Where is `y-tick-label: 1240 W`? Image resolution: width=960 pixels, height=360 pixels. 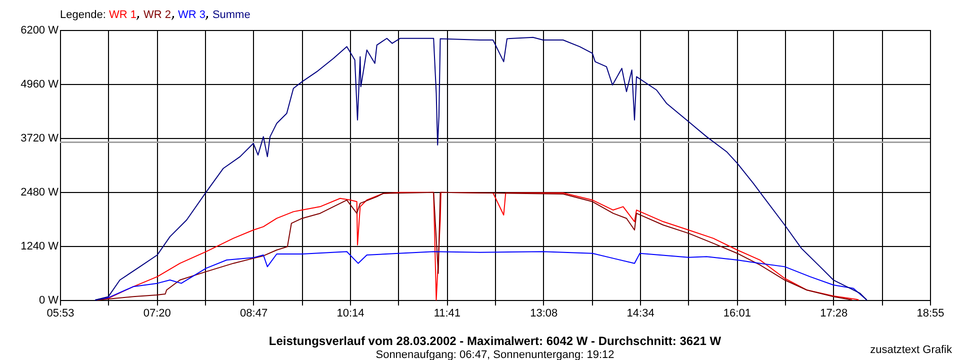
y-tick-label: 1240 W is located at coordinates (40, 246).